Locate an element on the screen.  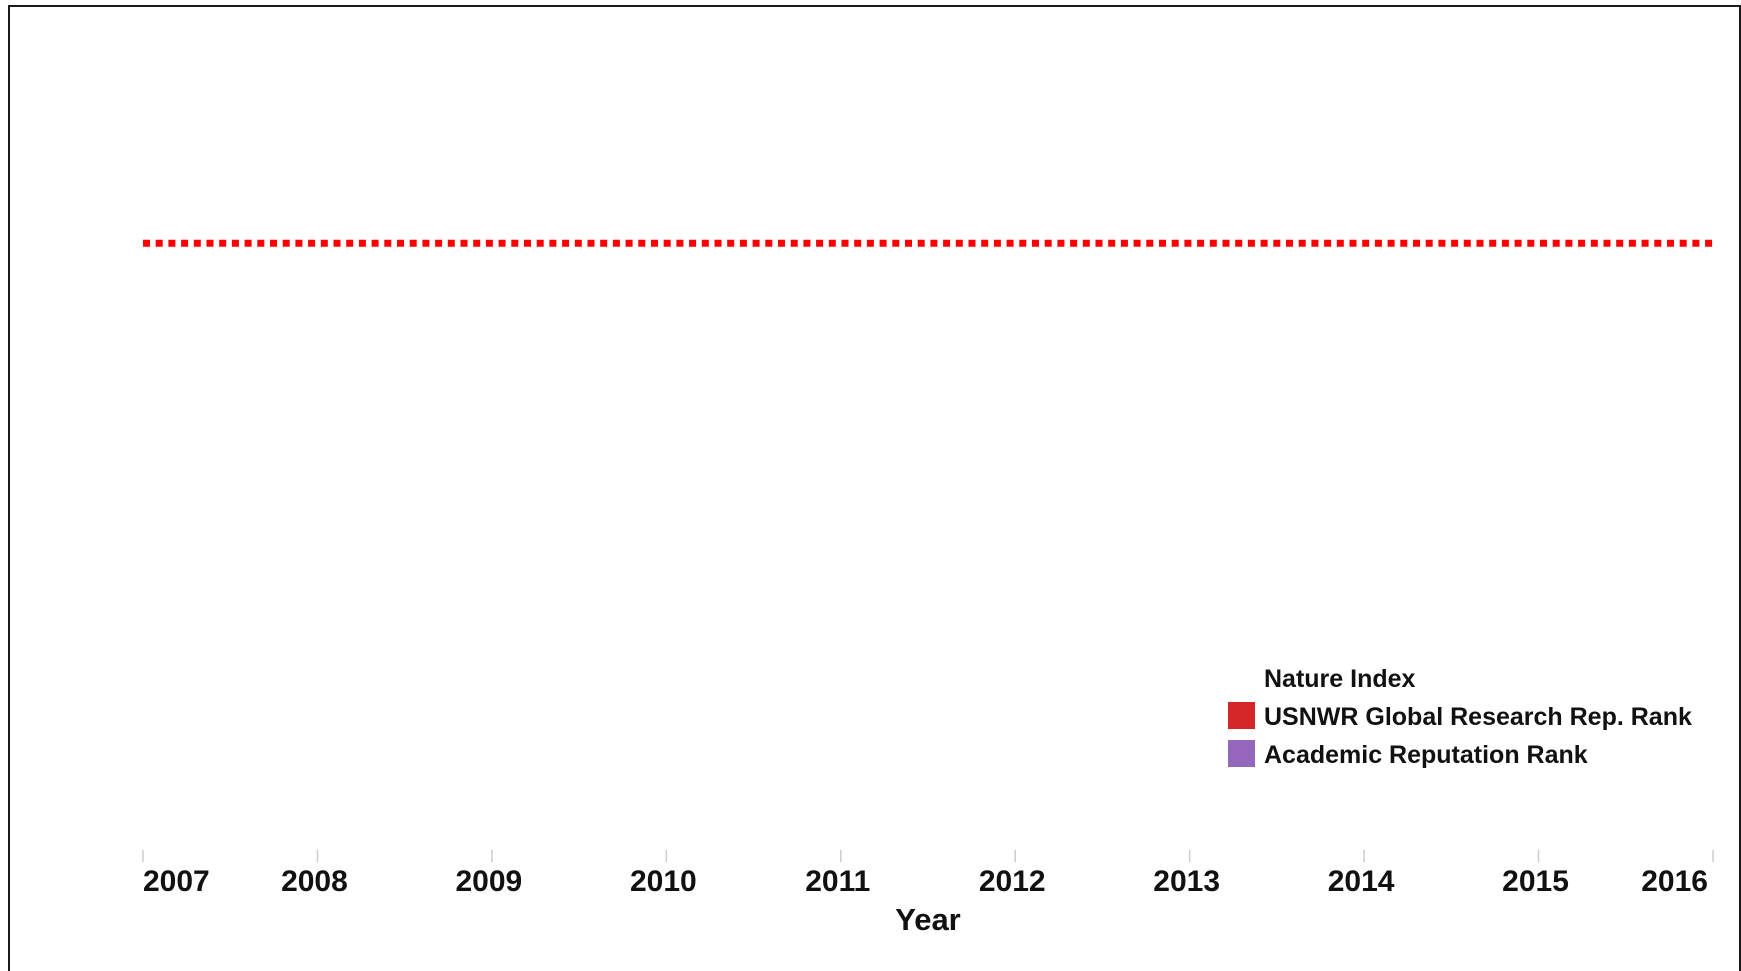
x-axis-ticks is located at coordinates (928, 856).